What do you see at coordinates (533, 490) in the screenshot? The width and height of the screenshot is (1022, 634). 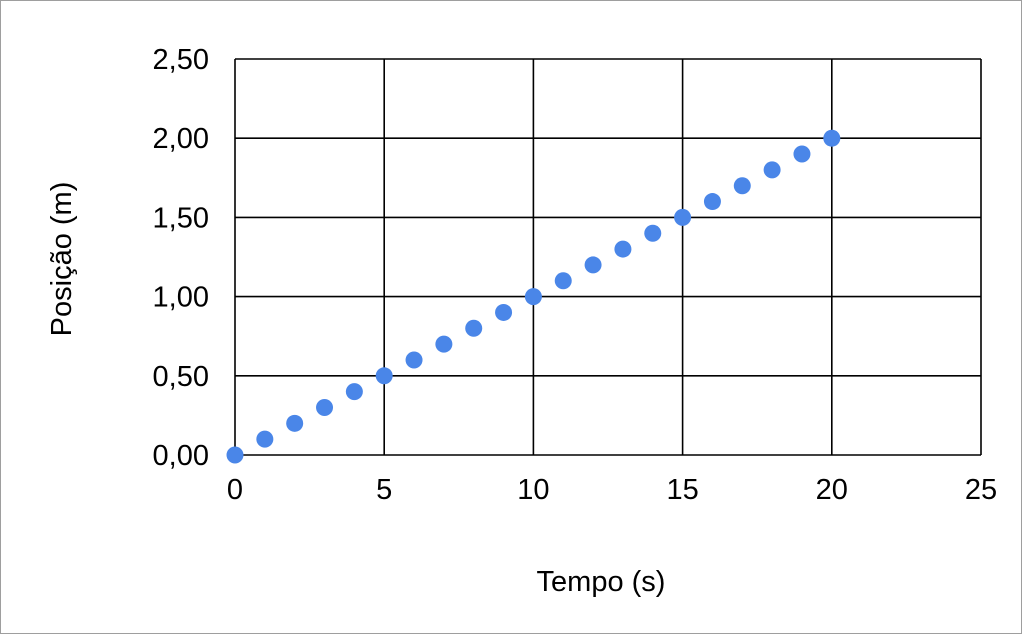 I see `x-tick-label: 10` at bounding box center [533, 490].